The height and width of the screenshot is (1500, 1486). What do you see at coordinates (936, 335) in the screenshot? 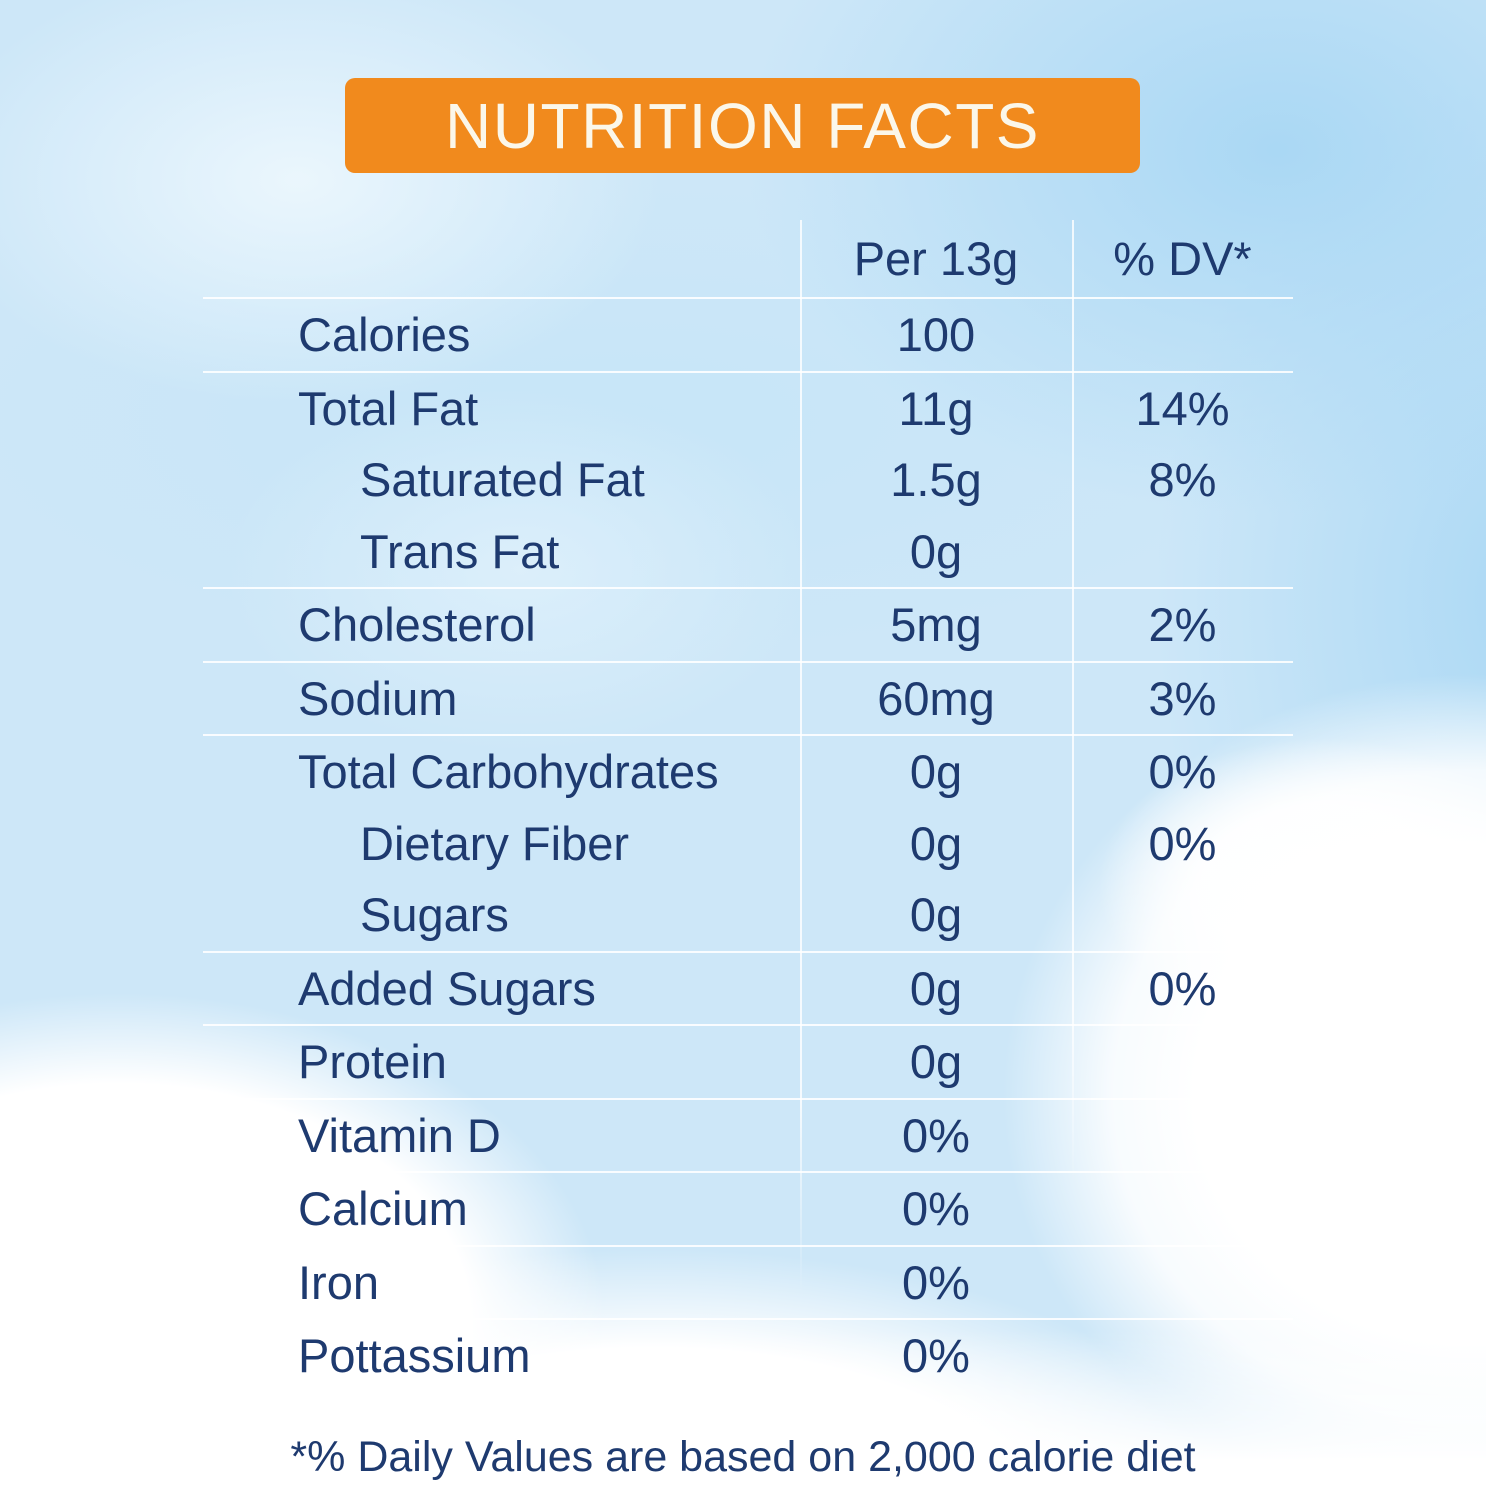
I see `row-amount: 100` at bounding box center [936, 335].